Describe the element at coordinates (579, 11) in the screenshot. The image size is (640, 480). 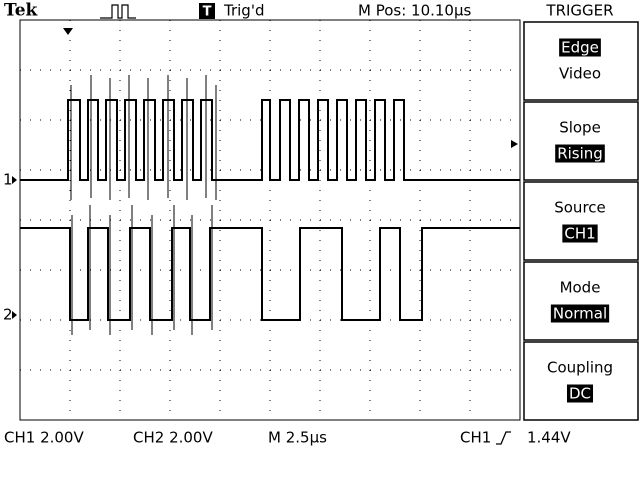
I see `menu-title: TRIGGER` at that location.